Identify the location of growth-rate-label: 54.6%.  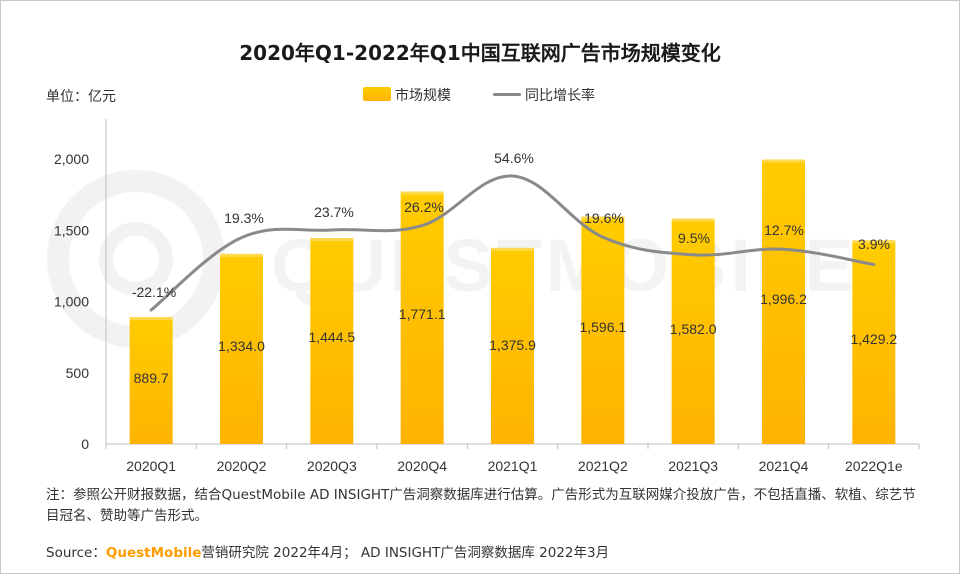
(514, 158).